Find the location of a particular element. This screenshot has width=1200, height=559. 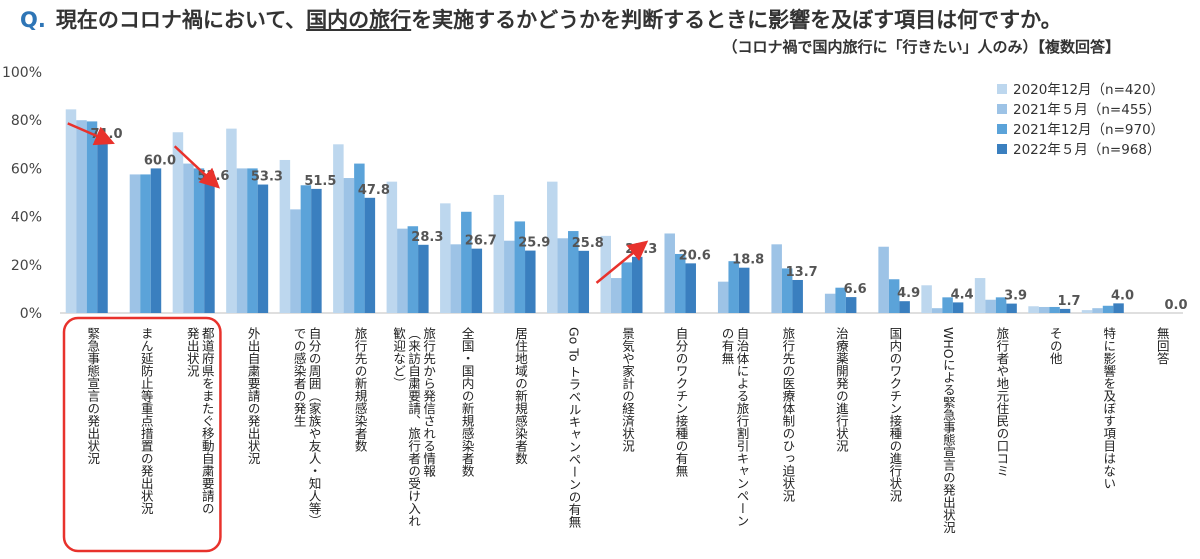

category-label: 特に影響を及ぼす項目はない is located at coordinates (1108, 408).